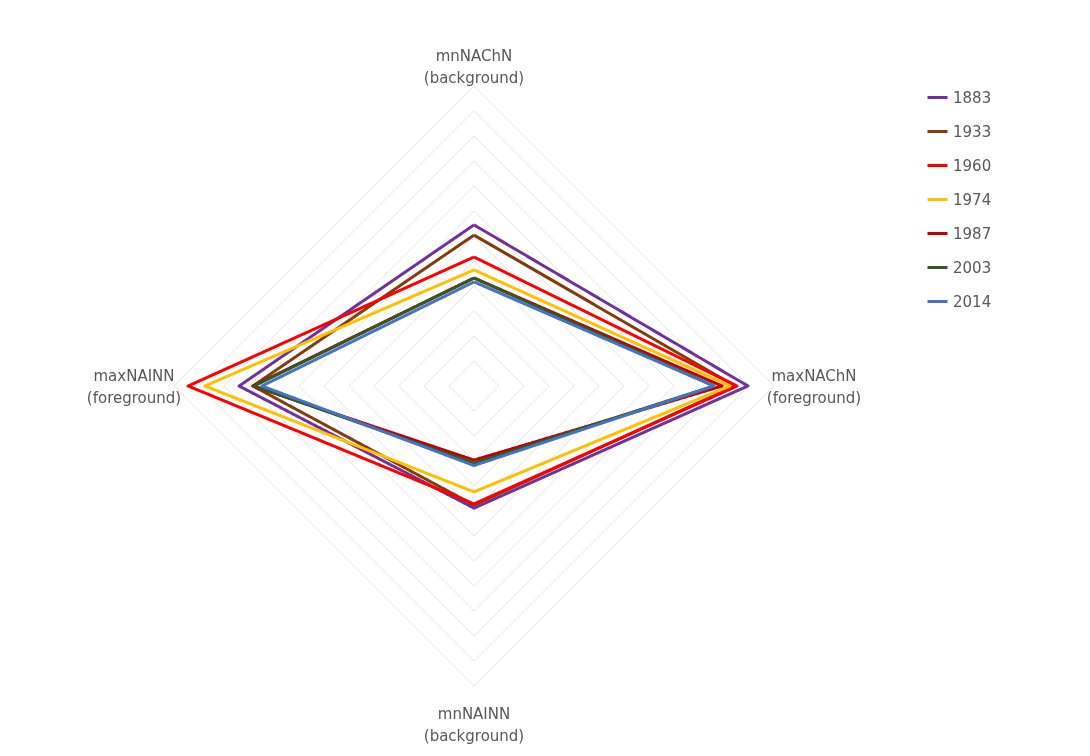  What do you see at coordinates (972, 233) in the screenshot?
I see `legend-label: 1987` at bounding box center [972, 233].